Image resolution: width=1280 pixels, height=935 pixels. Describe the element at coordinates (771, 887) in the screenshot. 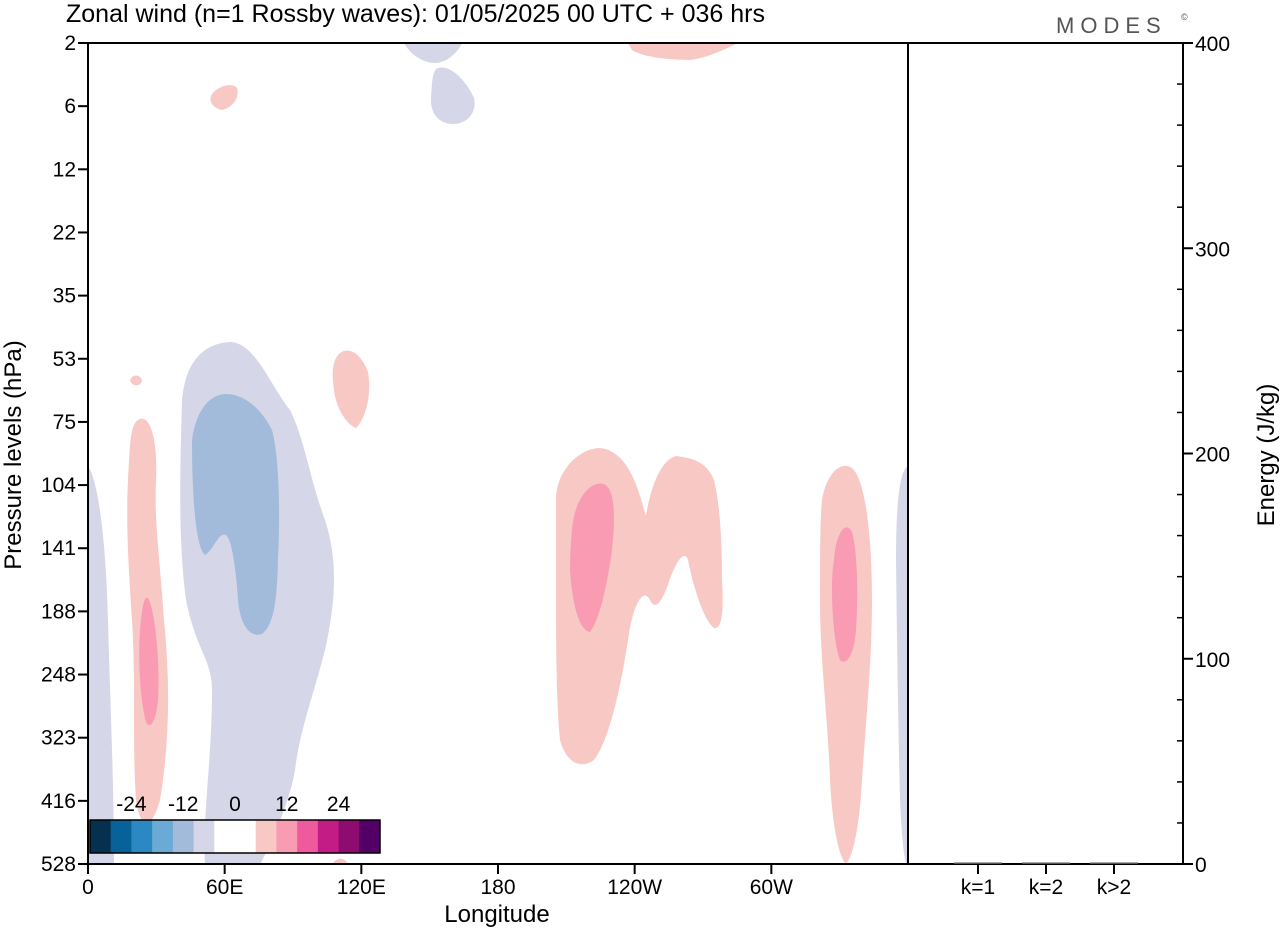

I see `x-tick-label: 60W` at that location.